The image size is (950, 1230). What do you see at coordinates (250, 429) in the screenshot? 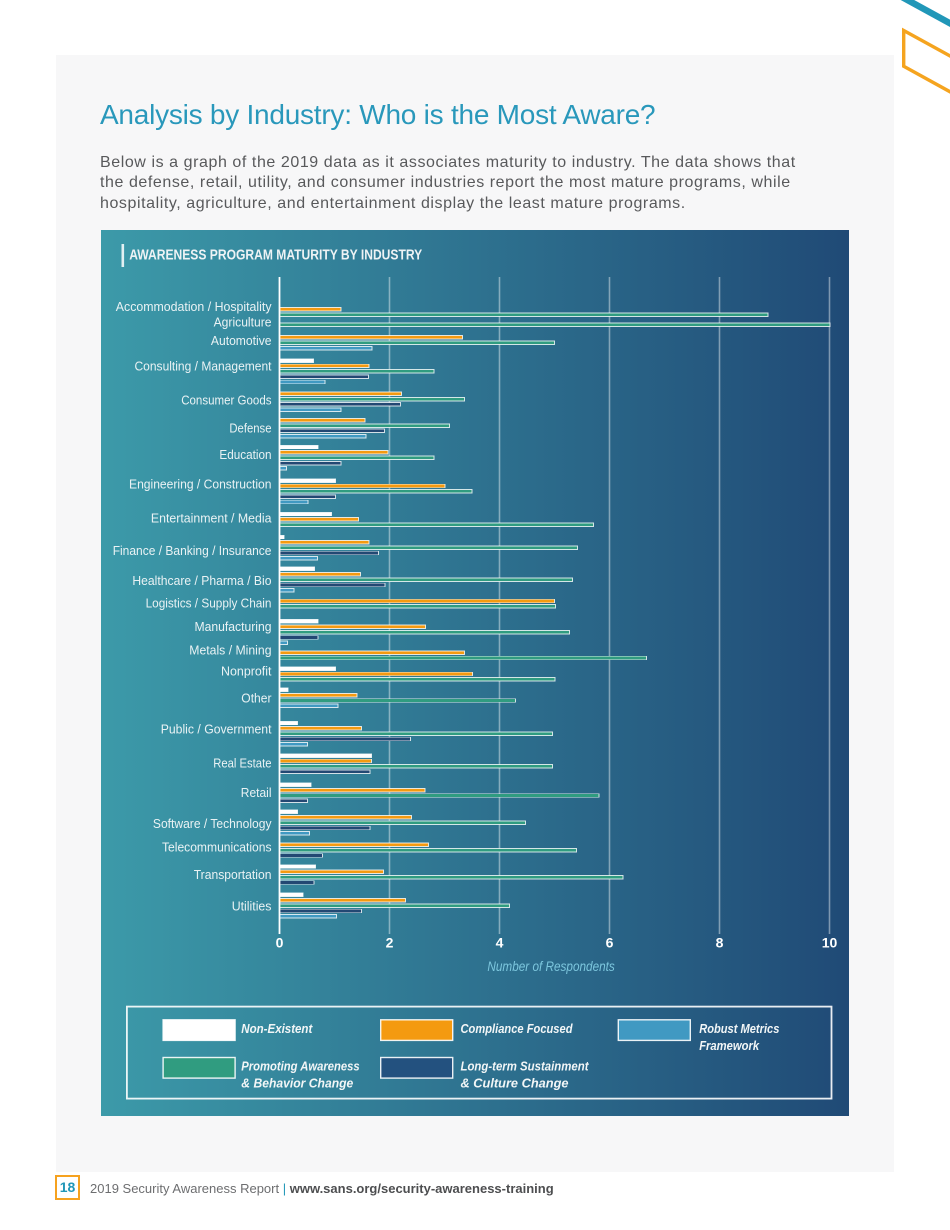
I see `svg-text: Defense` at bounding box center [250, 429].